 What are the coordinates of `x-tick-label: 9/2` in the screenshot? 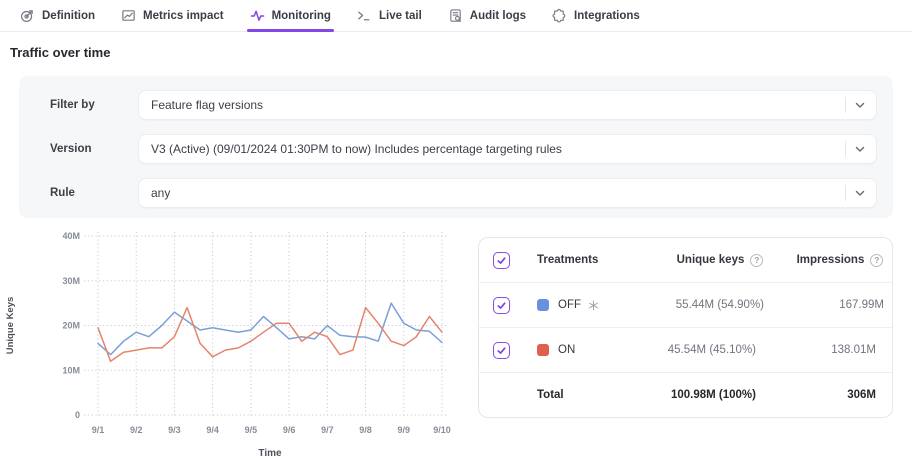 It's located at (136, 430).